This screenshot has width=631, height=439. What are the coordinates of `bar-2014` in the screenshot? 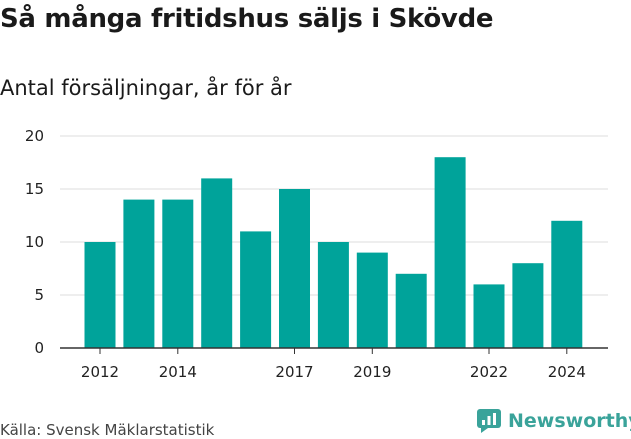 It's located at (178, 273).